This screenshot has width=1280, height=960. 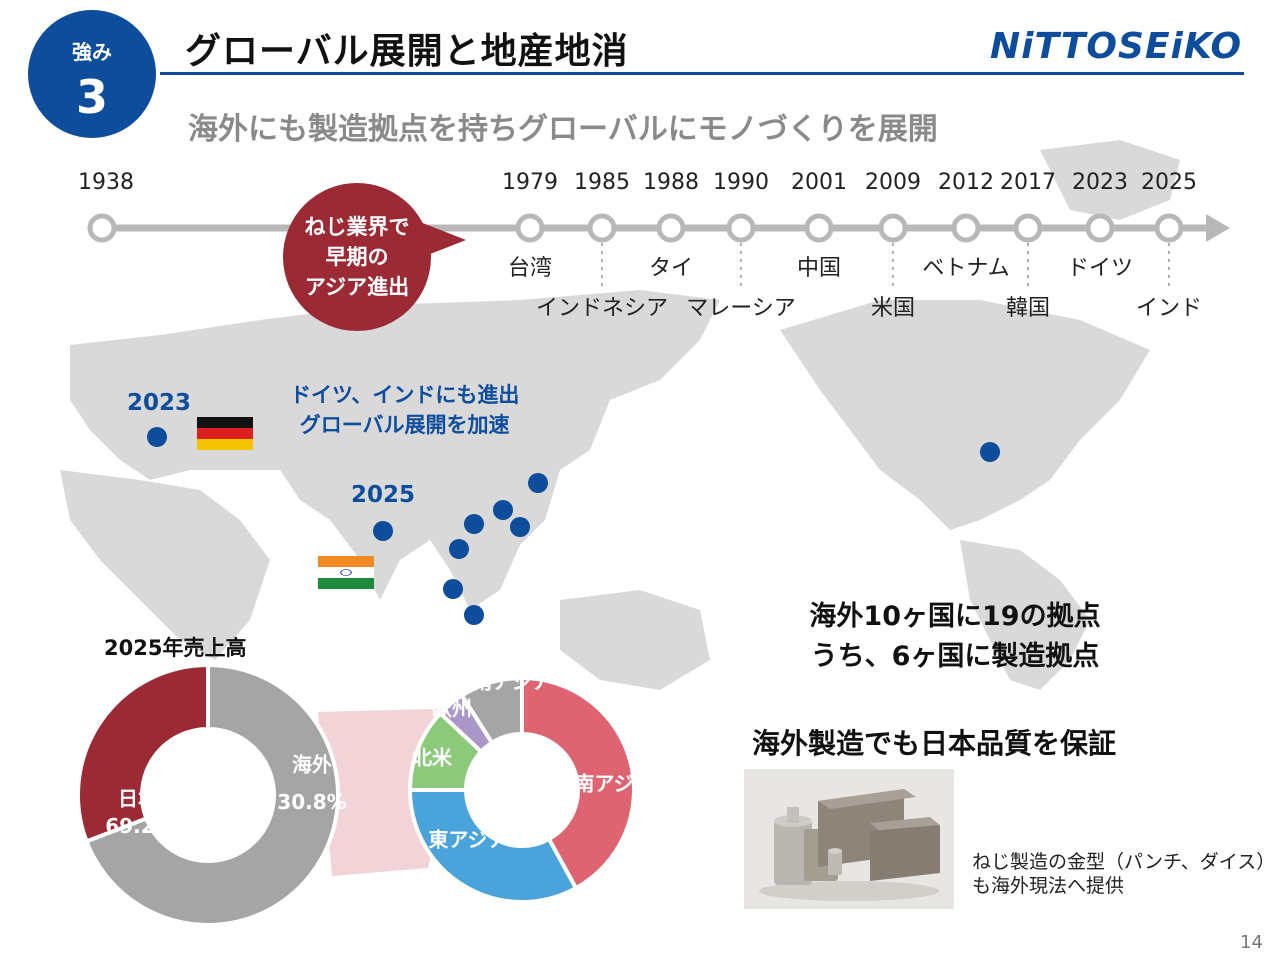 I want to click on breakdown-label: 東アジア, so click(x=468, y=839).